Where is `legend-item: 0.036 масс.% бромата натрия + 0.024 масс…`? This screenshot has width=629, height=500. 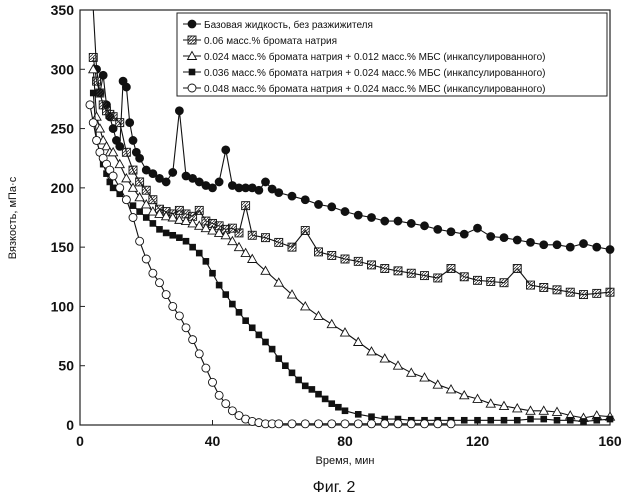 legend-item: 0.036 масс.% бромата натрия + 0.024 масс… is located at coordinates (364, 73).